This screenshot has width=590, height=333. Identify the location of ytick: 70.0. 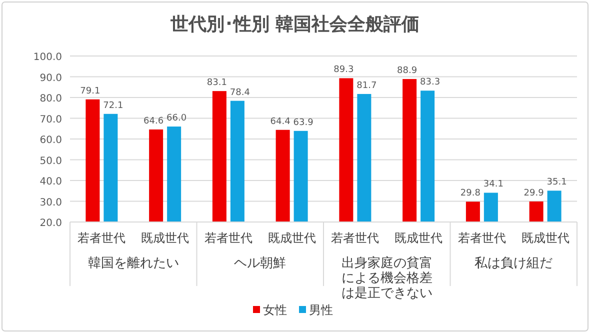
(51, 120).